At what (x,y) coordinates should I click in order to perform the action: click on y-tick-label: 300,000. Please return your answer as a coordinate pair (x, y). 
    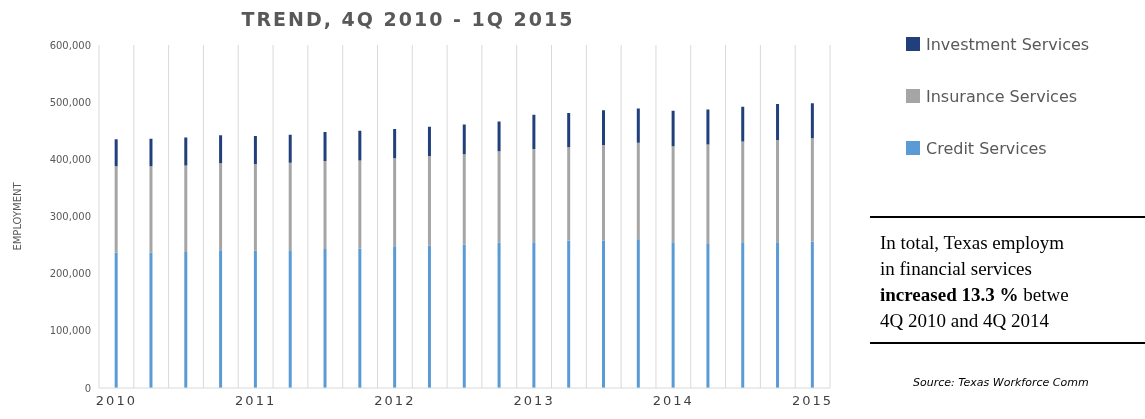
    Looking at the image, I should click on (70, 217).